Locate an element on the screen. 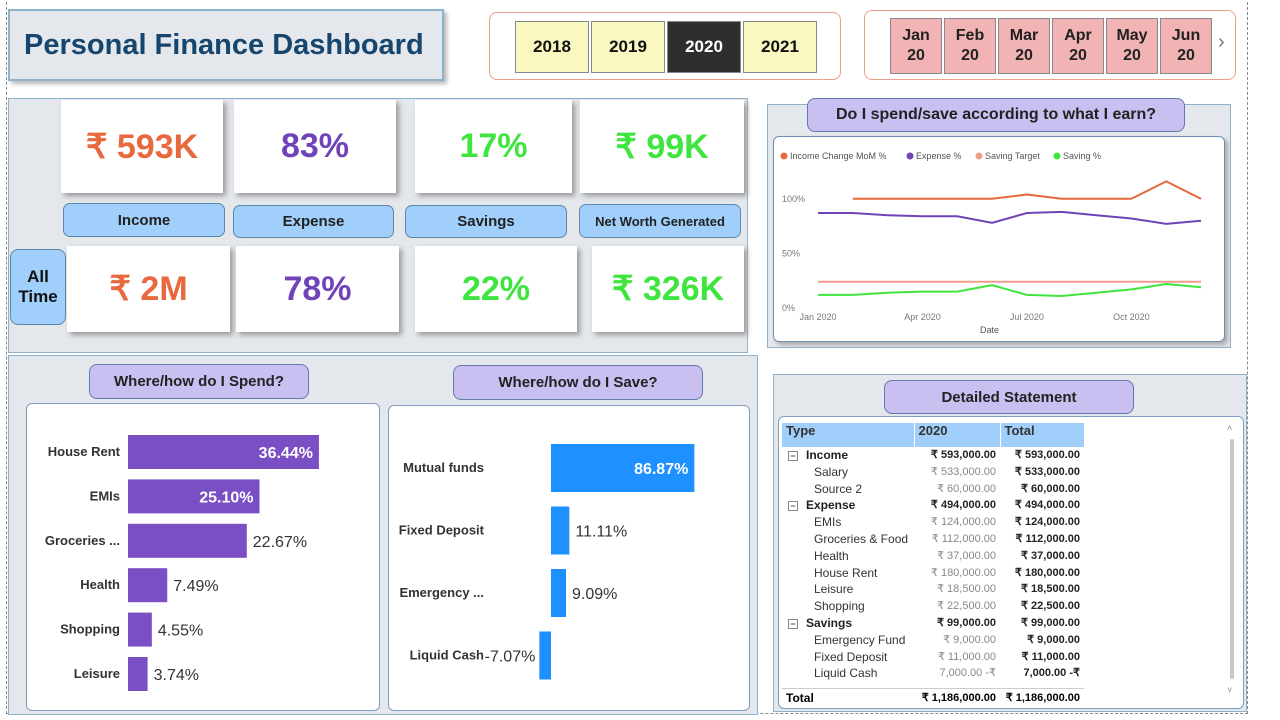 The height and width of the screenshot is (720, 1280). year-slicer: 2018 2019 2020 2021 is located at coordinates (665, 46).